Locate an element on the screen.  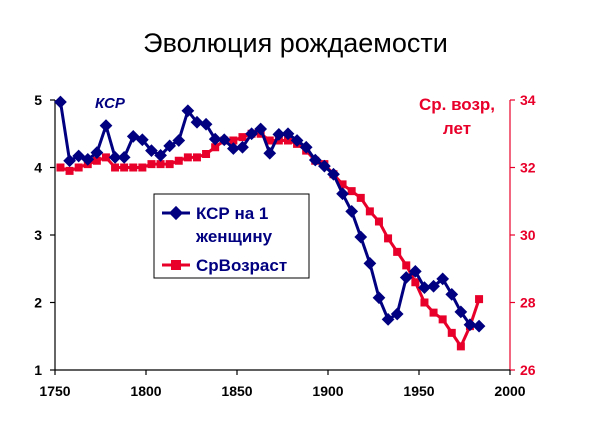
legend-age-label: СрВозраст is located at coordinates (241, 265).